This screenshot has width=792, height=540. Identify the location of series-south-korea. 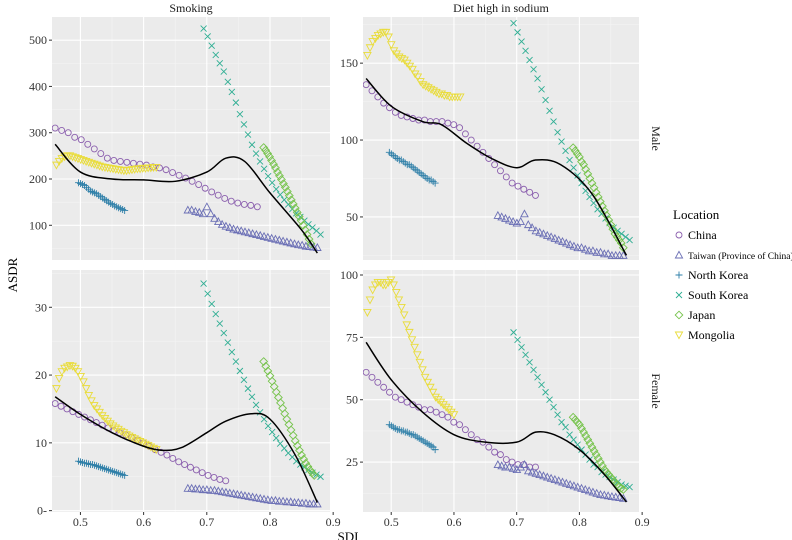
(262, 131).